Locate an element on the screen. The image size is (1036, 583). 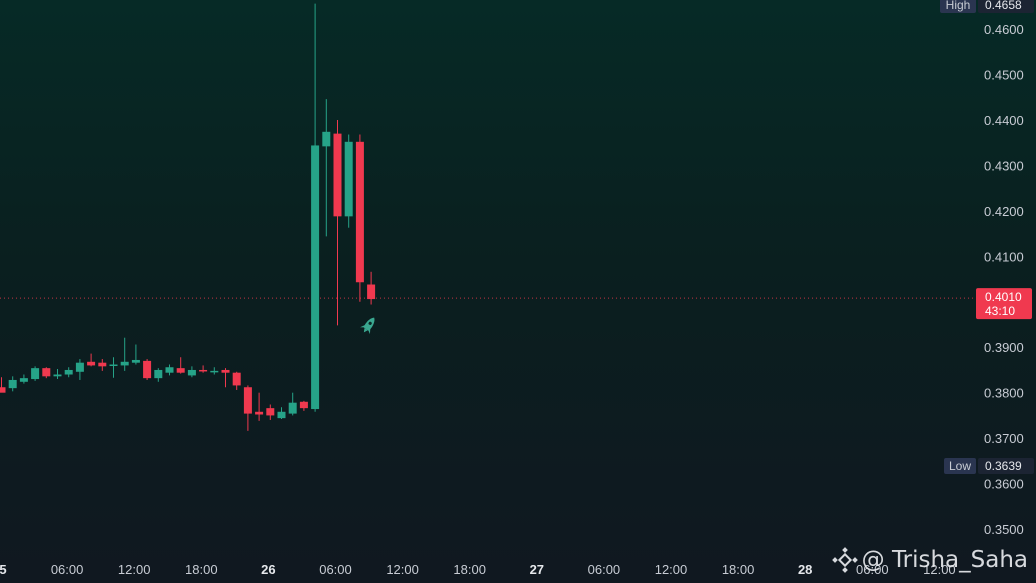
y-tick-label: 0.4400 is located at coordinates (1004, 120).